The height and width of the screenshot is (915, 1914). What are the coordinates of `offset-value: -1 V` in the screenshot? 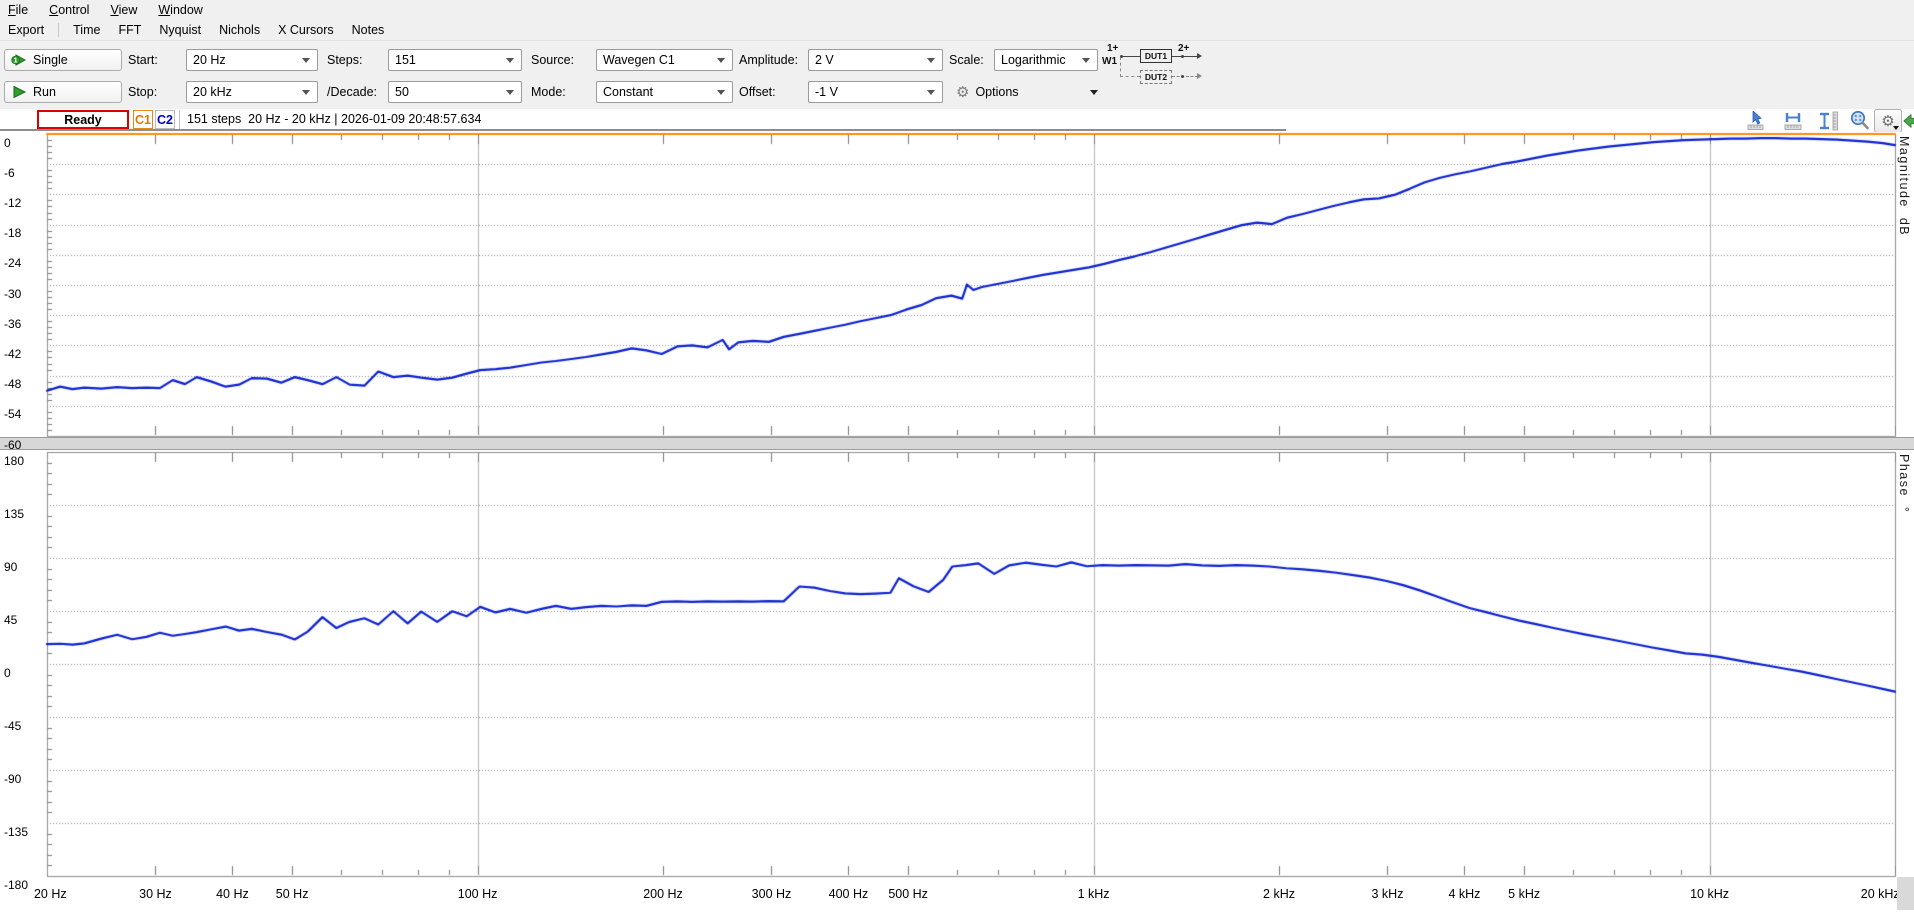 It's located at (826, 92).